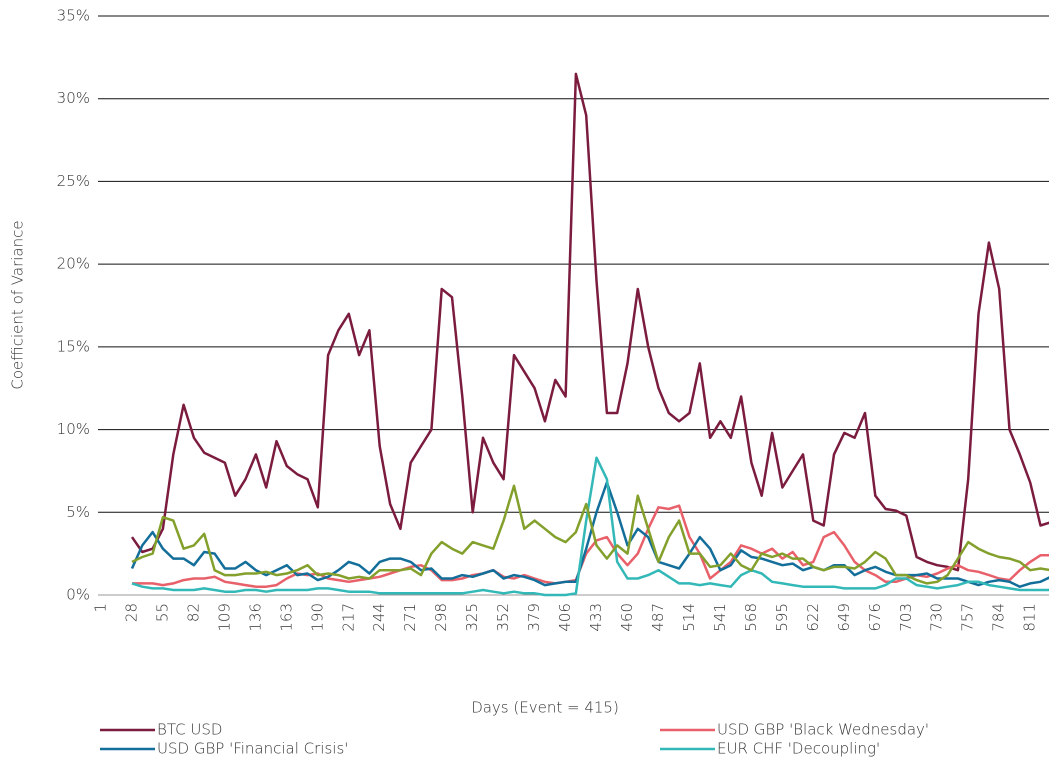 The height and width of the screenshot is (764, 1049). Describe the element at coordinates (720, 617) in the screenshot. I see `x-tick-label: 541` at that location.